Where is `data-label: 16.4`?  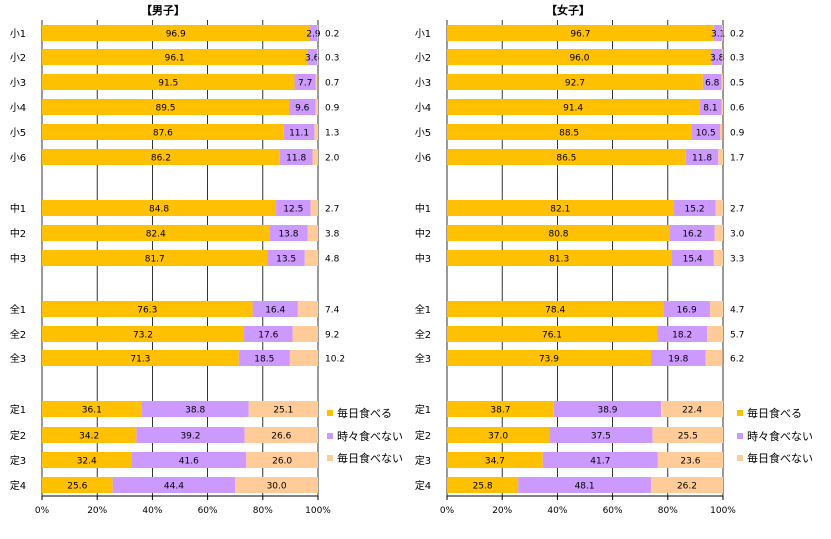
data-label: 16.4 is located at coordinates (275, 311).